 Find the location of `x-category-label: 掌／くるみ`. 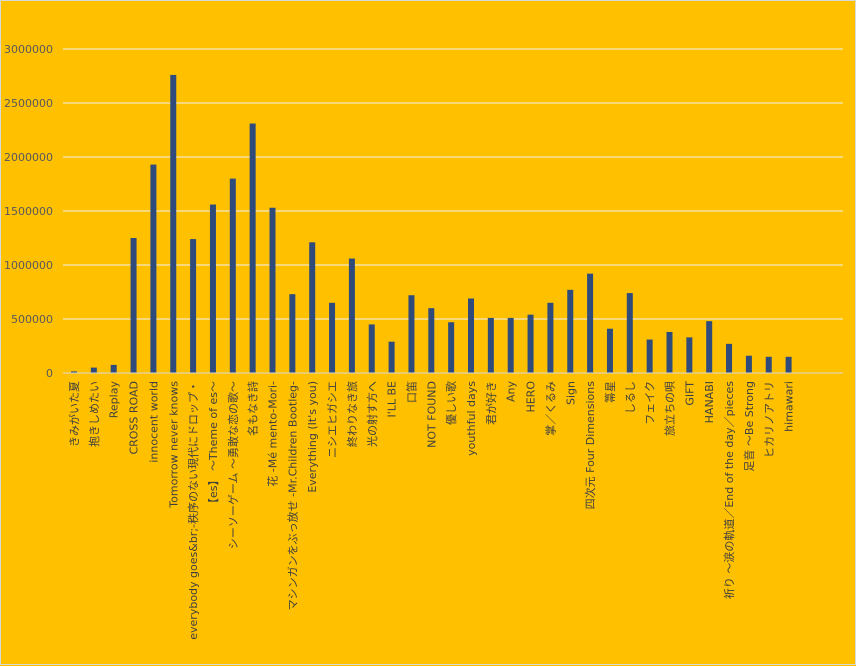

x-category-label: 掌／くるみ is located at coordinates (550, 408).